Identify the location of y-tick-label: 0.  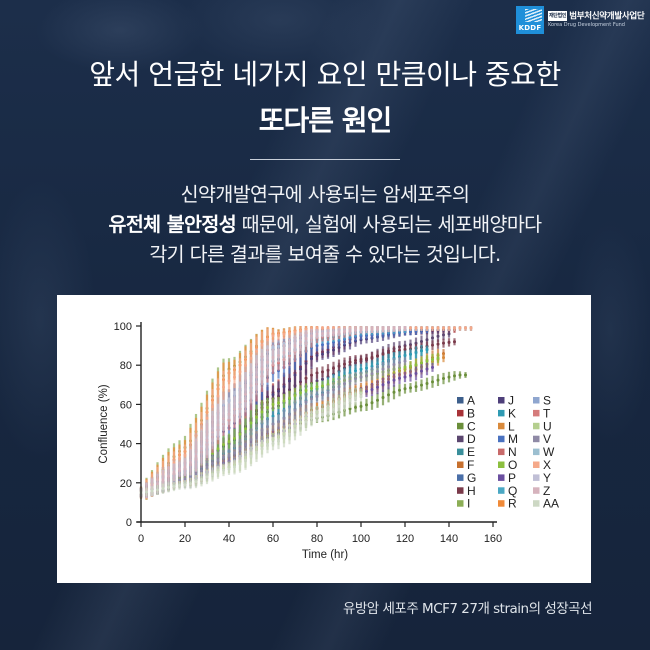
(129, 523).